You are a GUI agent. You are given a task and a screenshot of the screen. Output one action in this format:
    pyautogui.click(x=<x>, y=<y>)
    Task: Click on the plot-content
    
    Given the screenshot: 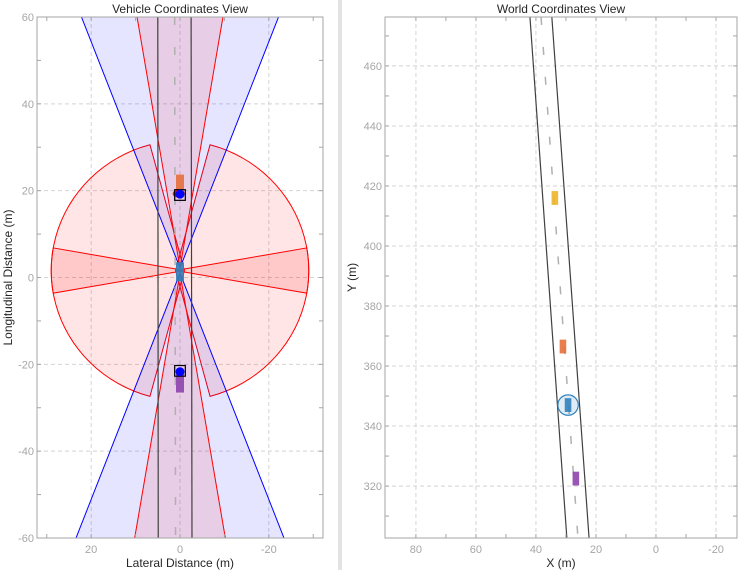 What is the action you would take?
    pyautogui.click(x=559, y=277)
    